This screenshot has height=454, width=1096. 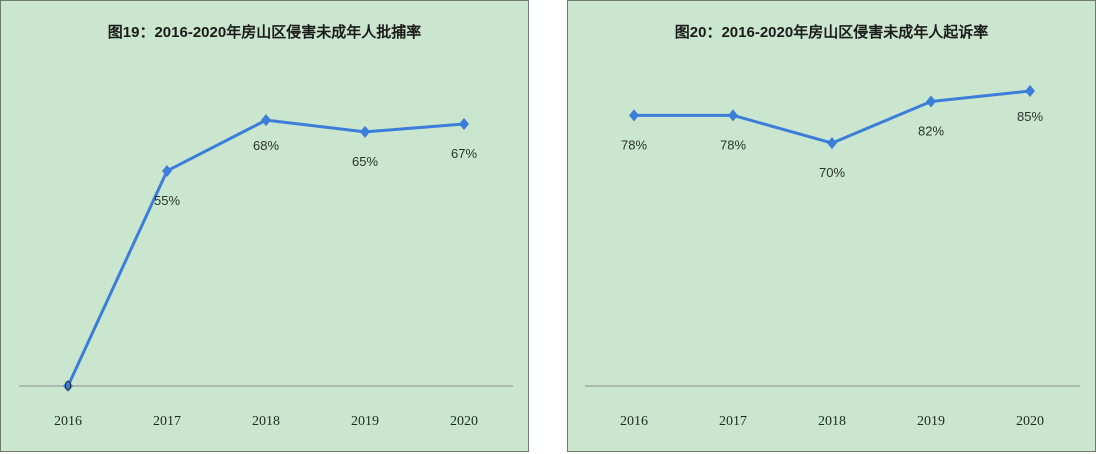 I want to click on data-label: 0, so click(x=67, y=385).